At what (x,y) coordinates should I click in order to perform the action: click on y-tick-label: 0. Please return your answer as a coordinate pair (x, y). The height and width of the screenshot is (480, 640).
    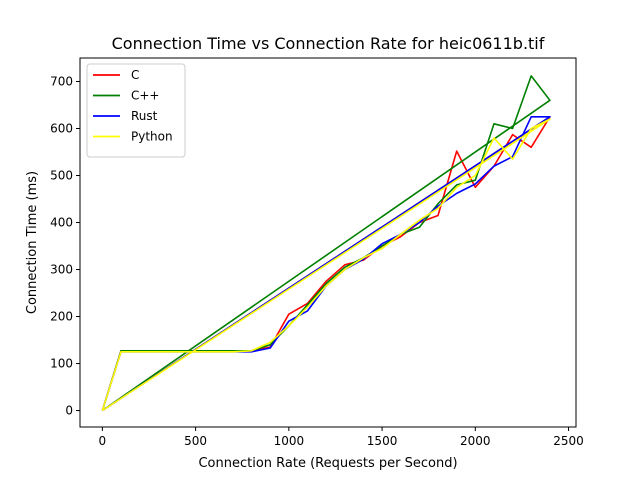
    Looking at the image, I should click on (69, 411).